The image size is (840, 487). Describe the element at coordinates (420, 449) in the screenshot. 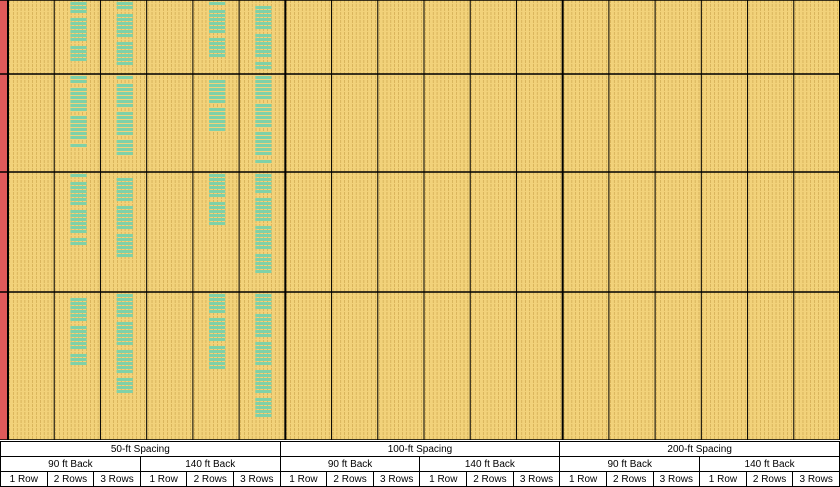

I see `legend-spacing-label: 100-ft Spacing` at that location.